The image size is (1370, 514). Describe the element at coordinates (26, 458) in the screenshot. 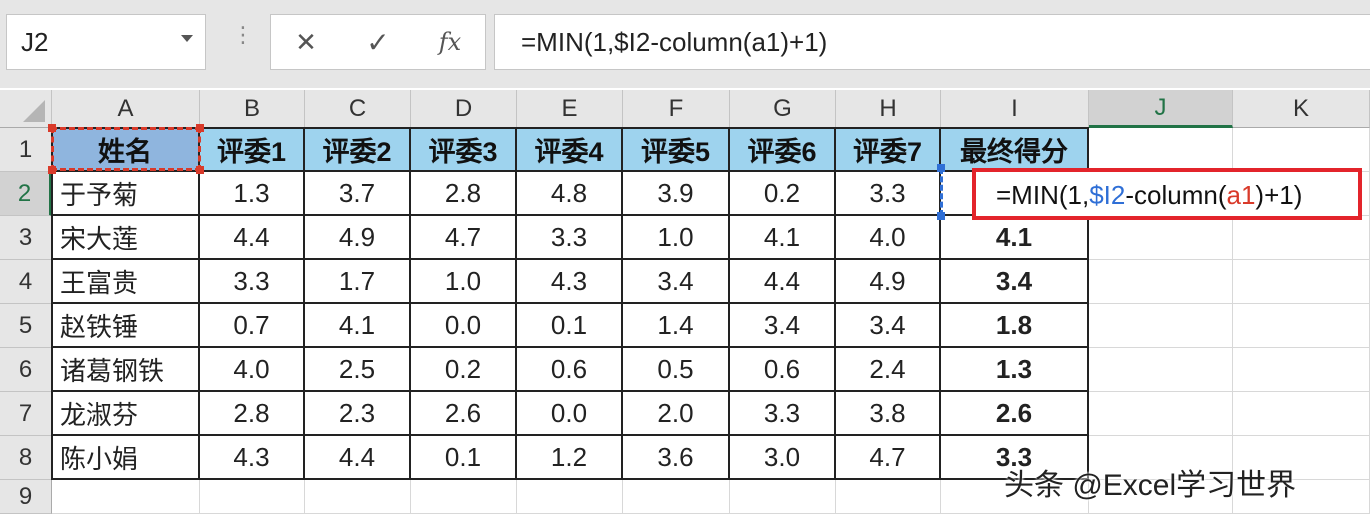

I see `row-header-8: 8` at that location.